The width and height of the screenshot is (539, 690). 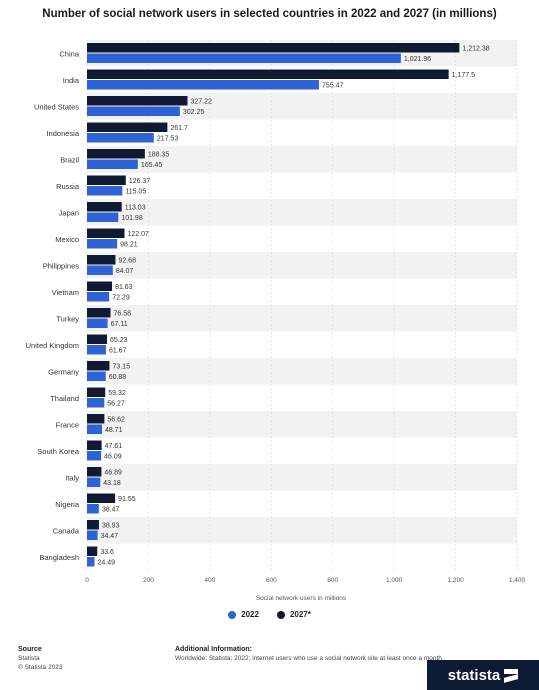 What do you see at coordinates (72, 477) in the screenshot?
I see `category-label: Italy` at bounding box center [72, 477].